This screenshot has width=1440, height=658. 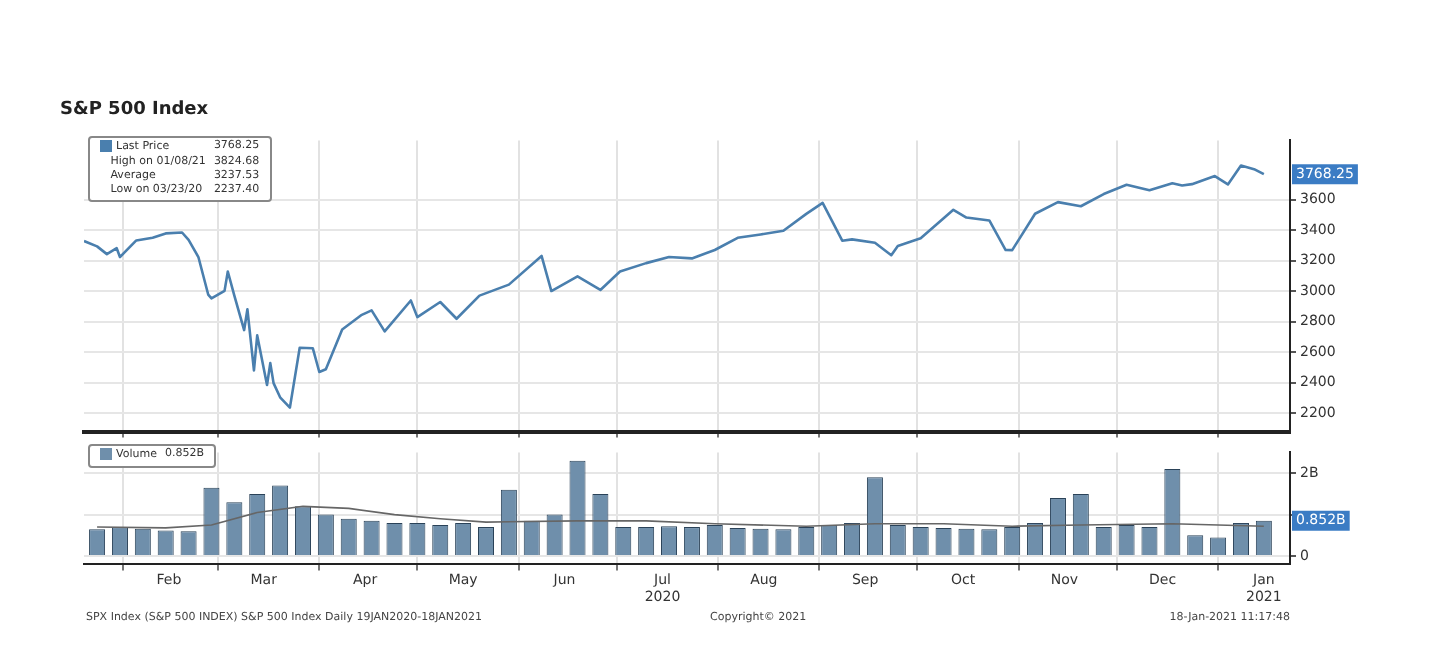 What do you see at coordinates (134, 110) in the screenshot?
I see `chart-title: S&P 500 Index` at bounding box center [134, 110].